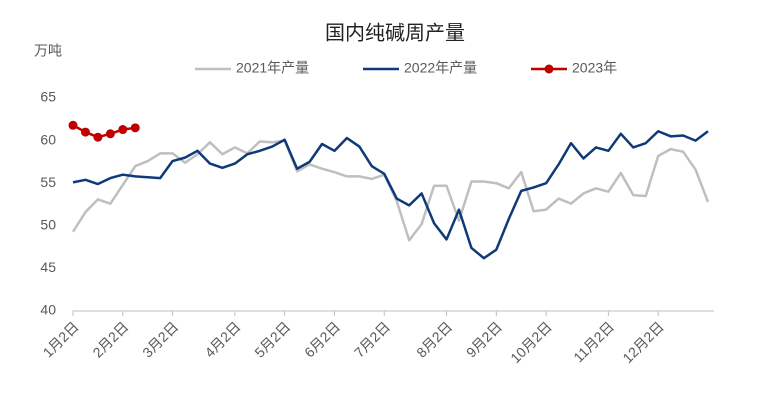 This screenshot has width=765, height=417. I want to click on x-tick-label: 12月2日, so click(643, 342).